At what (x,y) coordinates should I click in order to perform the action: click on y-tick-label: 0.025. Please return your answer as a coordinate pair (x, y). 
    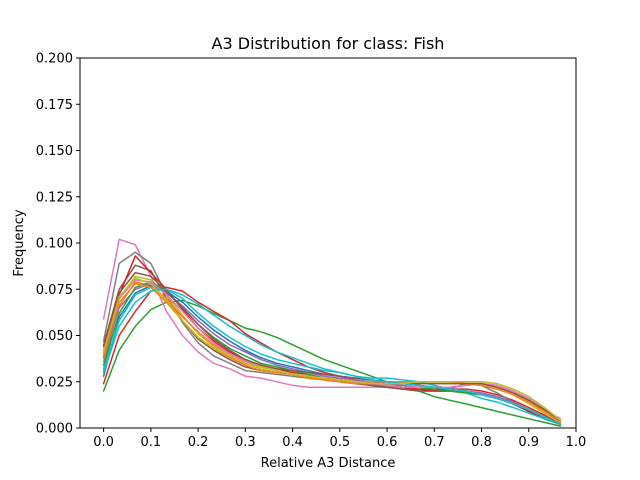
    Looking at the image, I should click on (54, 382).